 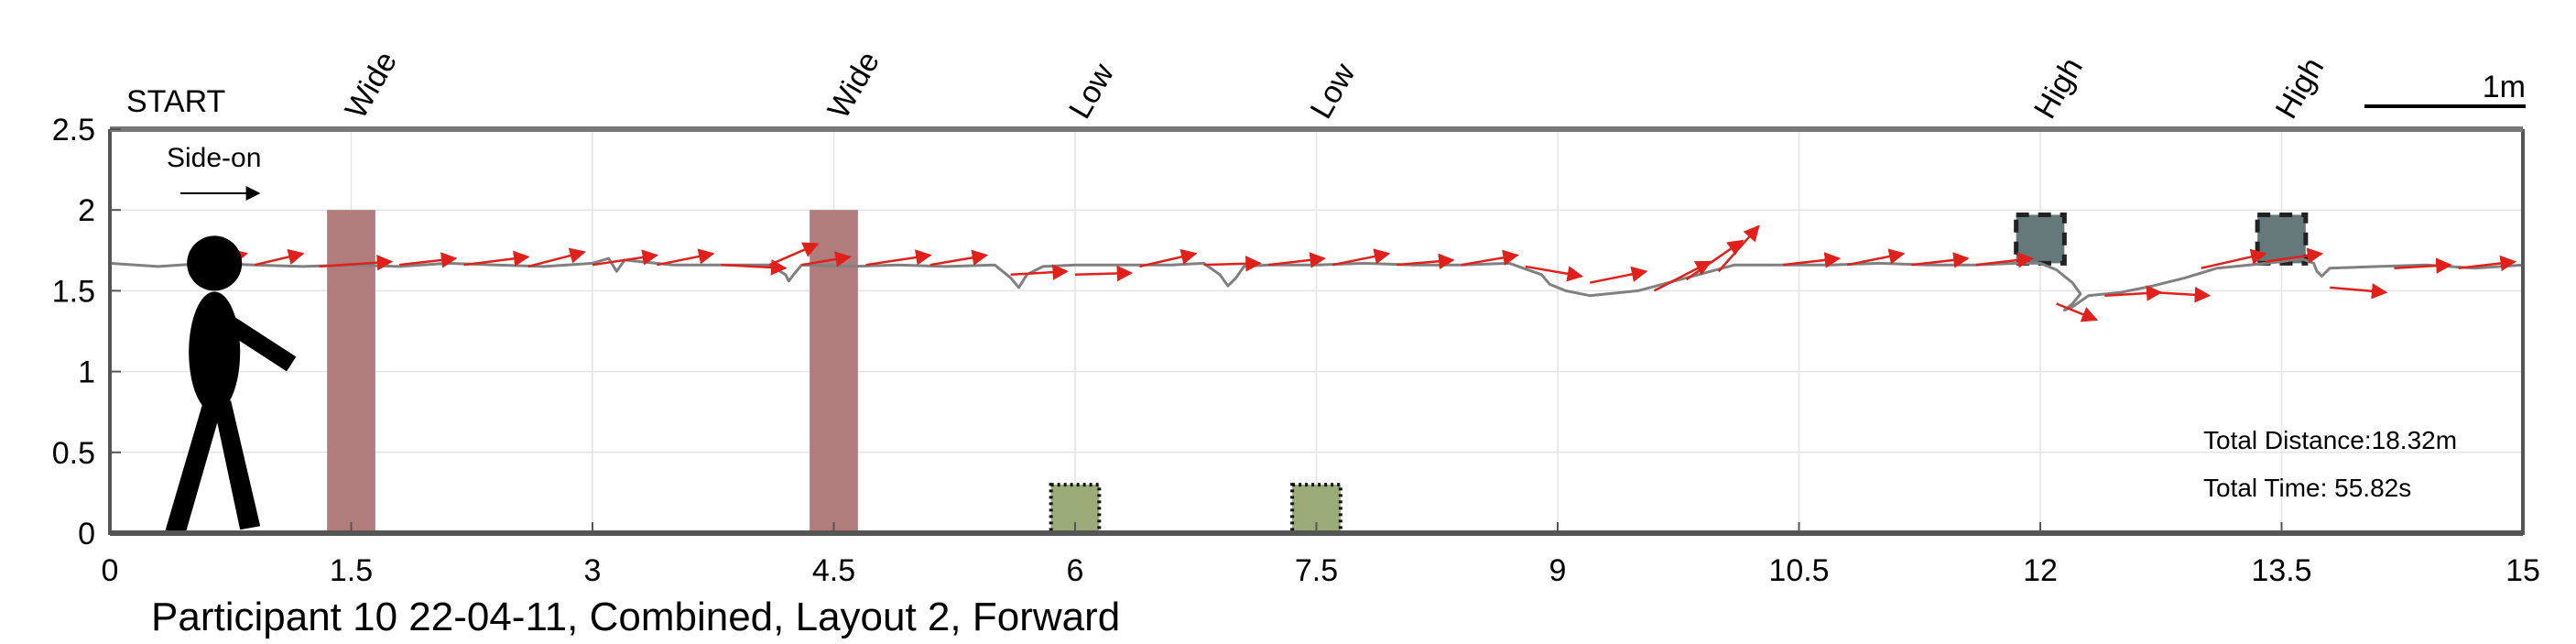 I want to click on walker-arm, so click(x=258, y=342).